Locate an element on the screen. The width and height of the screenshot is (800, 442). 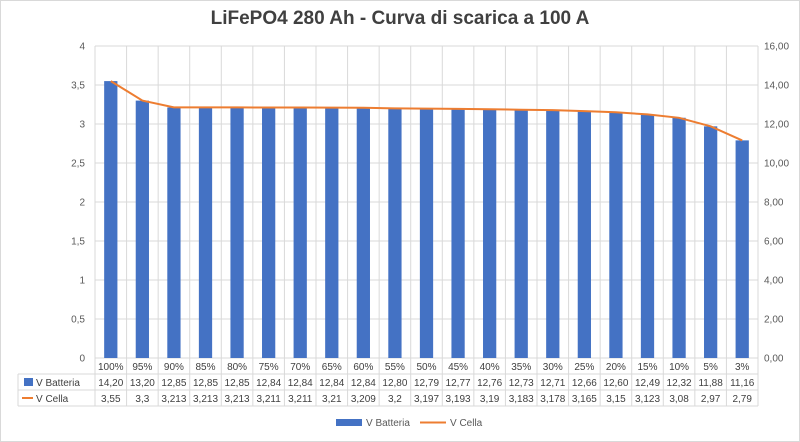
table-cell: 3,55 is located at coordinates (111, 399).